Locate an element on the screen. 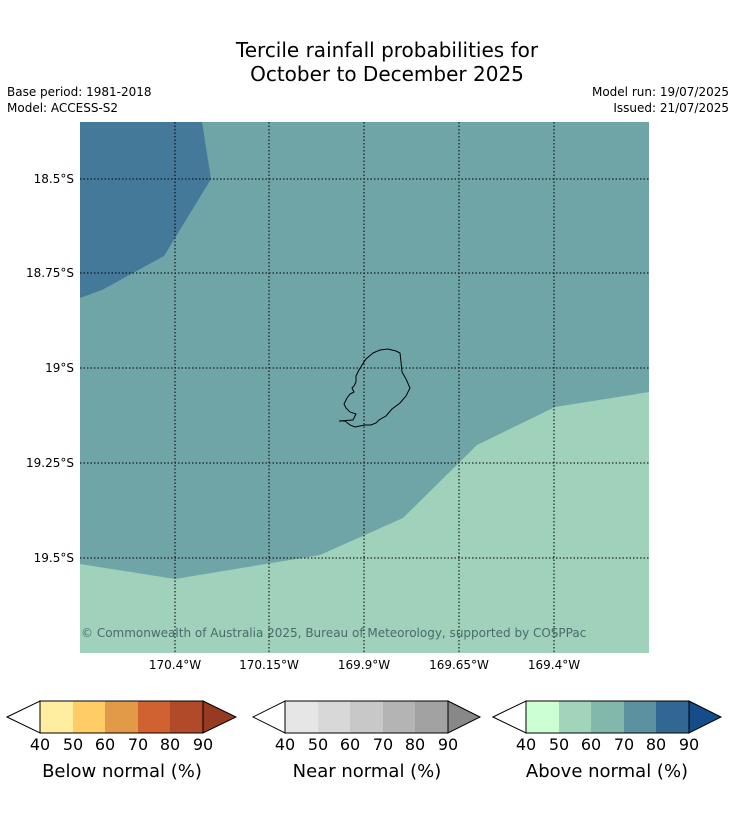 This screenshot has width=736, height=816. colorbar-near is located at coordinates (367, 717).